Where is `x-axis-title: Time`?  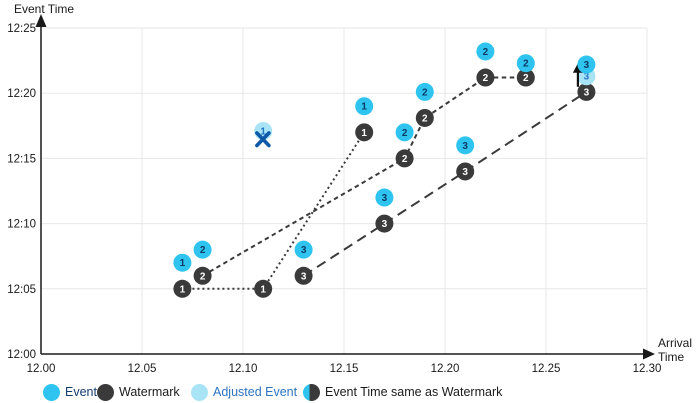
x-axis-title: Time is located at coordinates (671, 357).